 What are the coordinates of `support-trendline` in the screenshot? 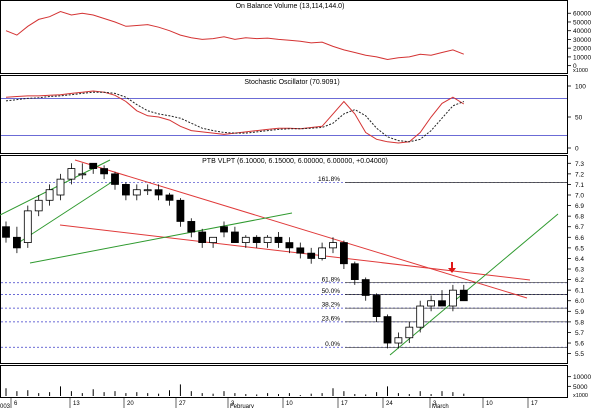 It's located at (161, 238).